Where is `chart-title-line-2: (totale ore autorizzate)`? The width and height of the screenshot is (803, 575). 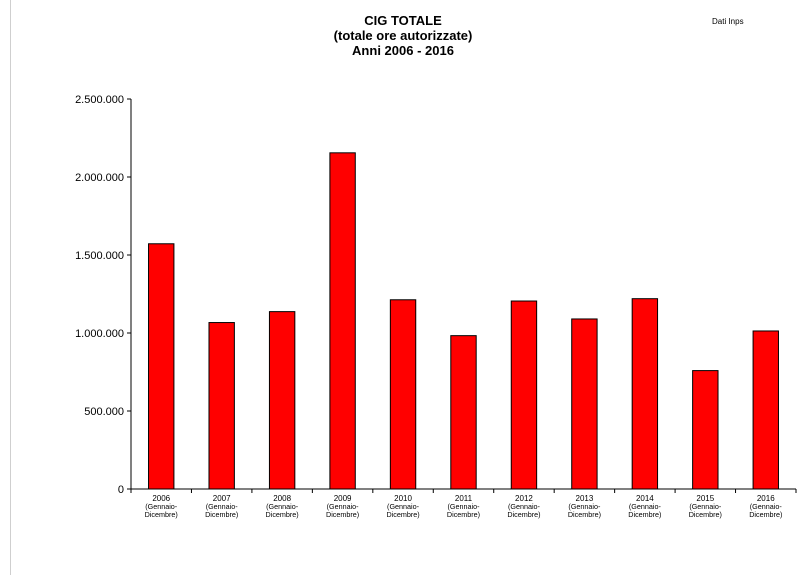 chart-title-line-2: (totale ore autorizzate) is located at coordinates (403, 35).